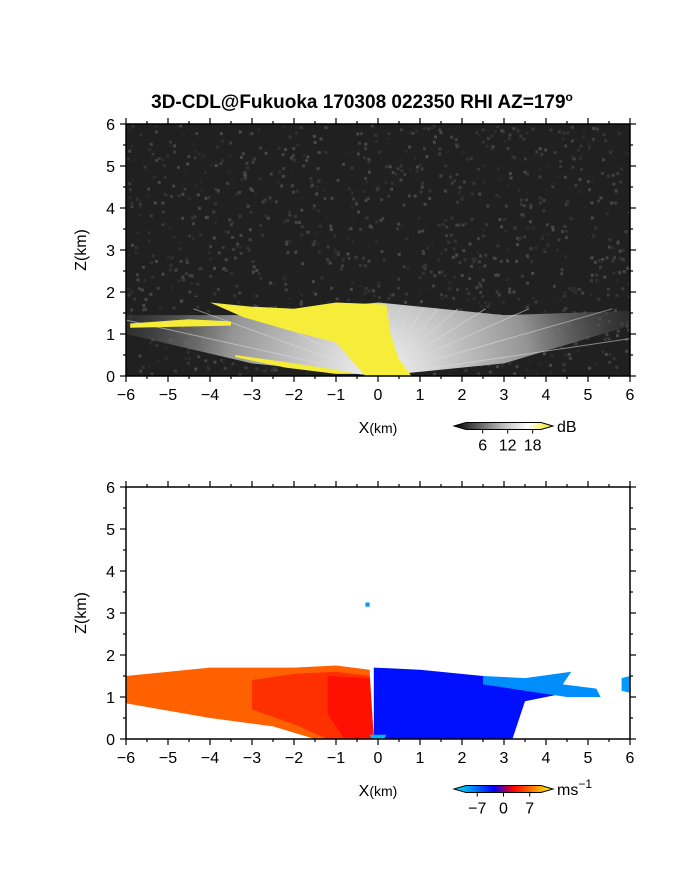 The height and width of the screenshot is (880, 680). Describe the element at coordinates (522, 797) in the screenshot. I see `colorbar: −7 0 7 ms−1` at that location.